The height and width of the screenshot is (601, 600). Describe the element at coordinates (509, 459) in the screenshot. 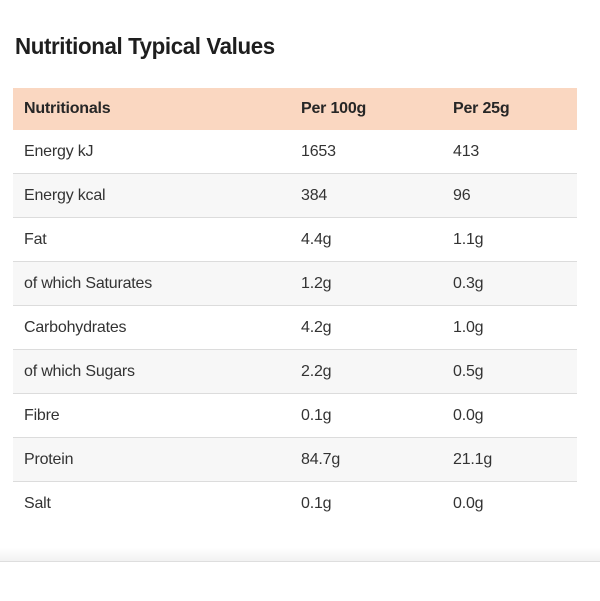

I see `value-per-25g: 21.1g` at that location.